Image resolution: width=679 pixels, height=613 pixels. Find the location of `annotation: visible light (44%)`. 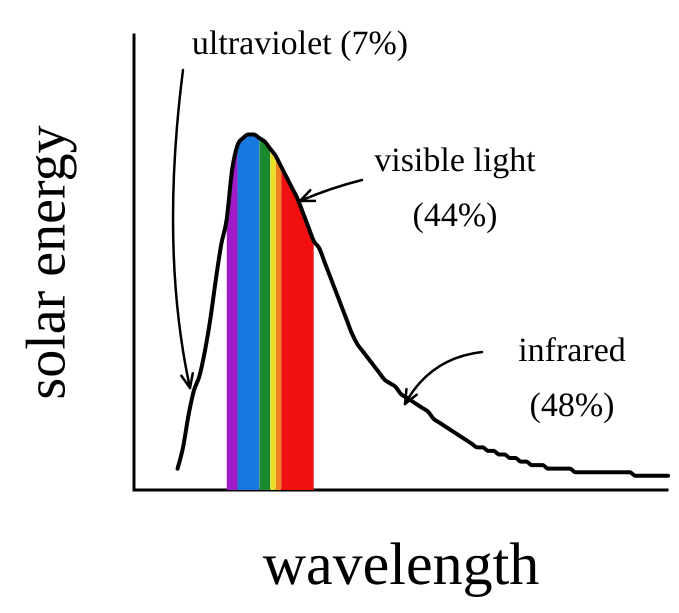

annotation: visible light (44%) is located at coordinates (455, 188).